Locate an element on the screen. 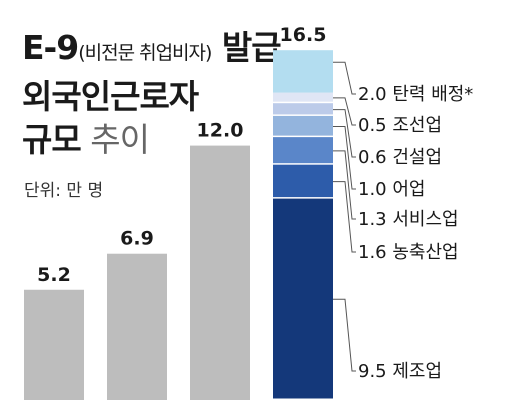  segment-label-3: 1.3 서비스업 is located at coordinates (408, 219).